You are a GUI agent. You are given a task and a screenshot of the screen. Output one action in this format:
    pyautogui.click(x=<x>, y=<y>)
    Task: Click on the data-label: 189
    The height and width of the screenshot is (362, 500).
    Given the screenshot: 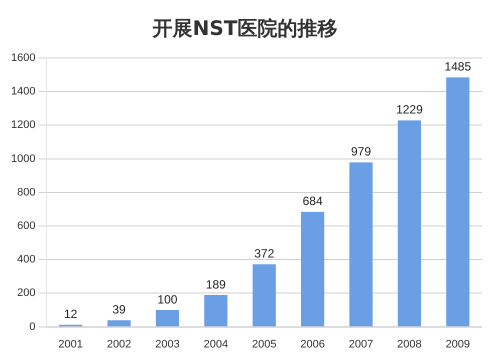 What is the action you would take?
    pyautogui.click(x=216, y=284)
    